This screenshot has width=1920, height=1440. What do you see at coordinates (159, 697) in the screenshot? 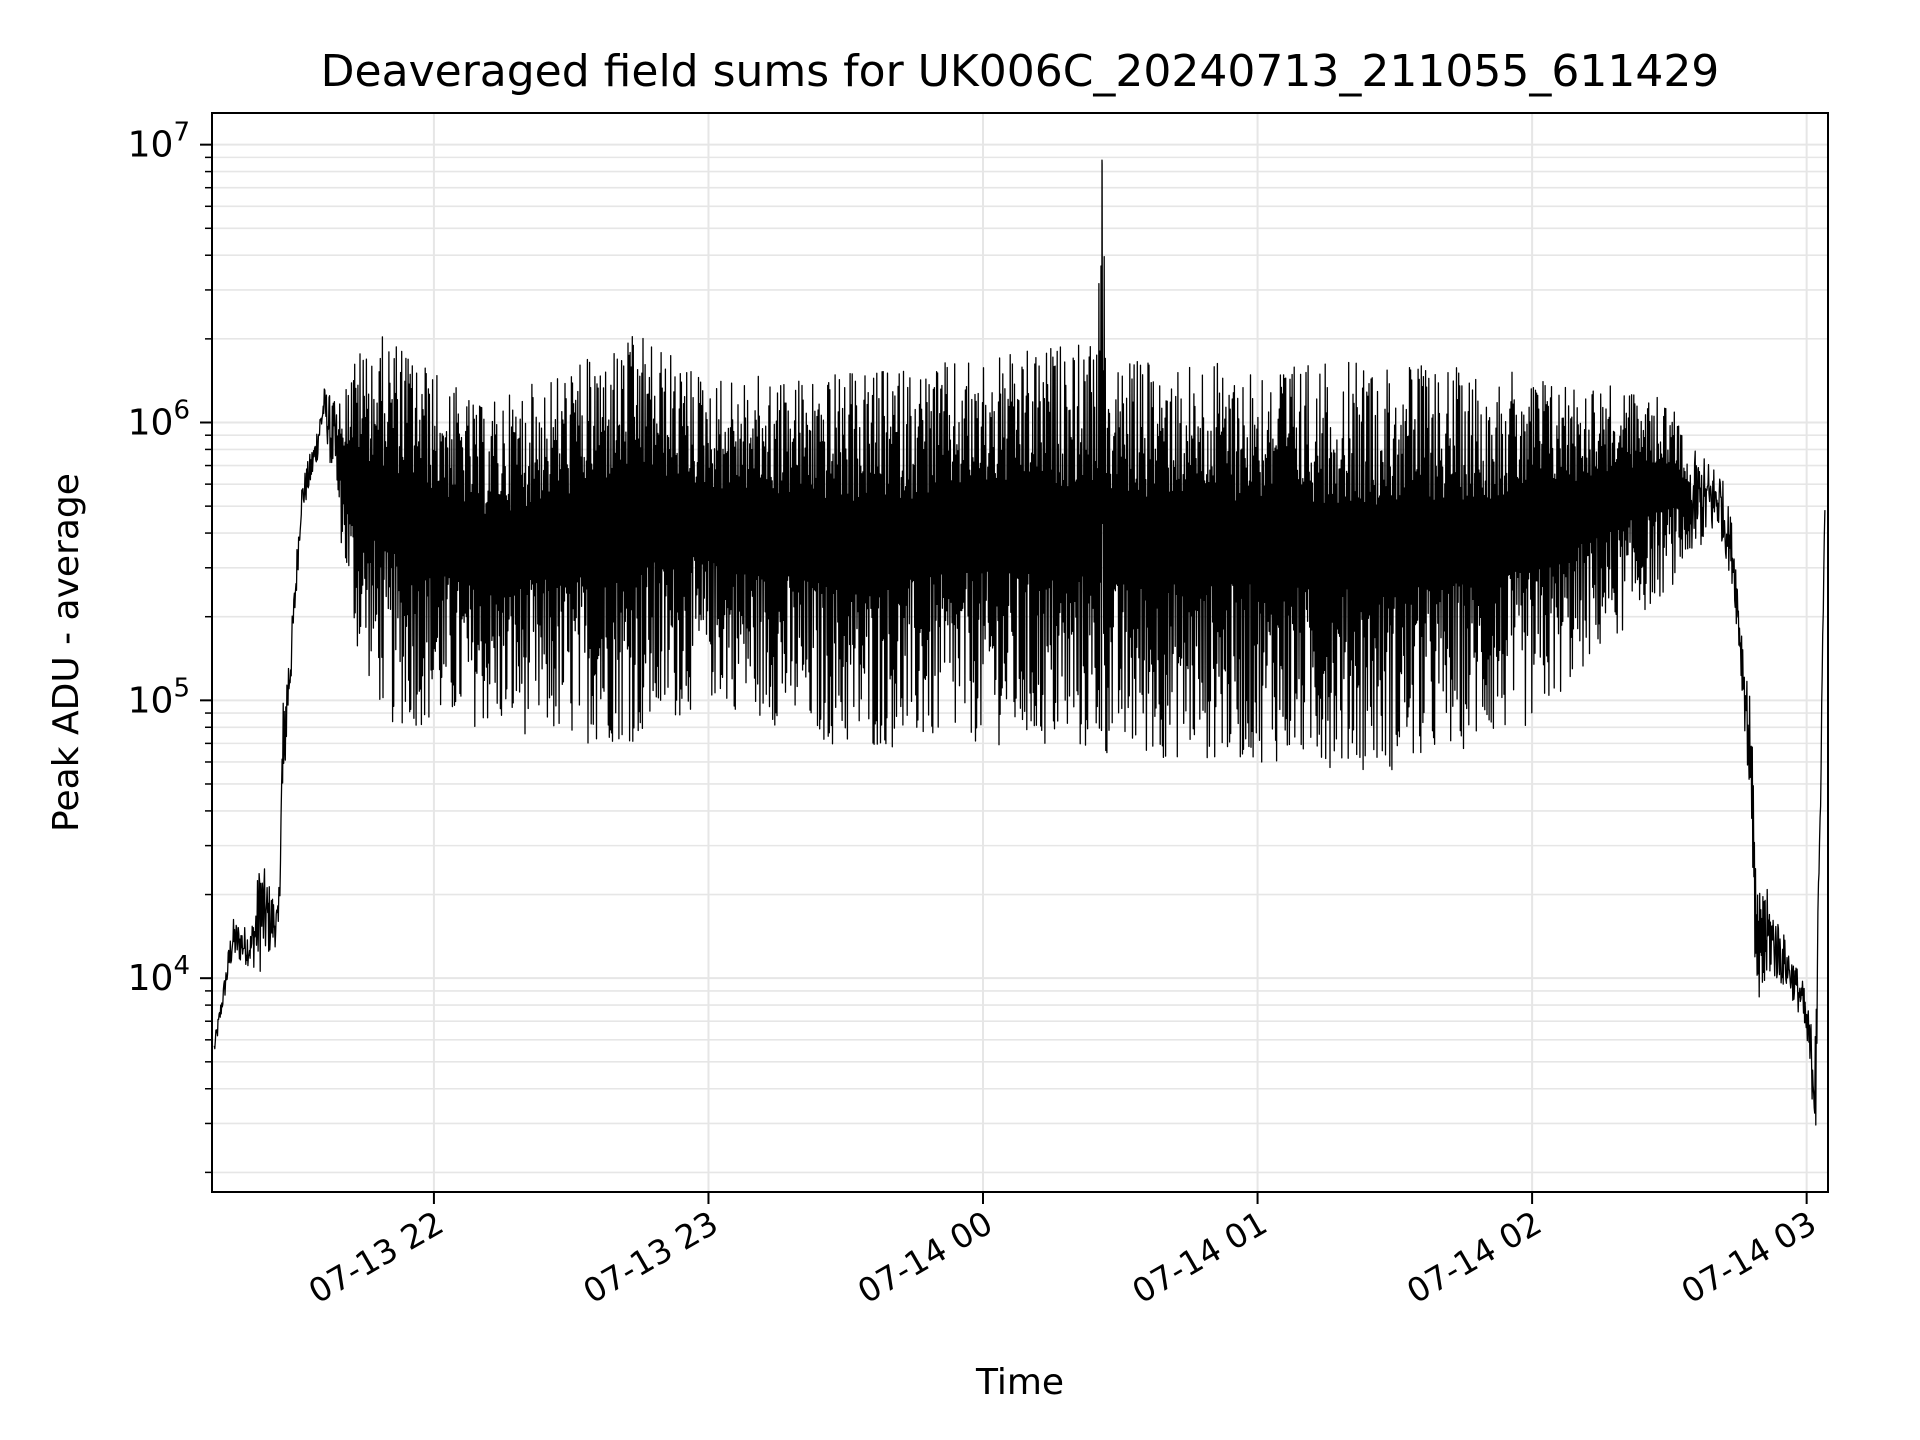
I see `y-tick-label: 10⁵` at bounding box center [159, 697].